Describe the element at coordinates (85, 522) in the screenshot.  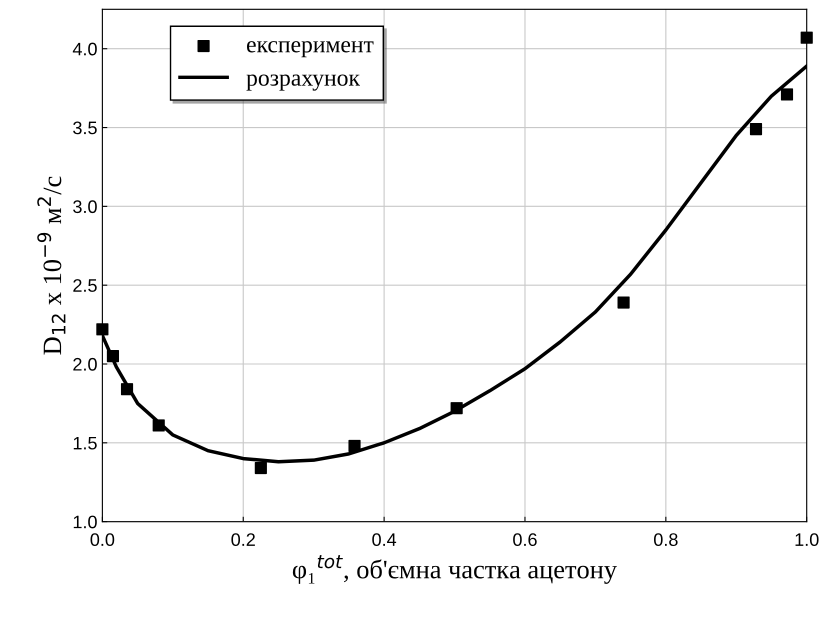
I see `y-tick-label: 1.0` at that location.